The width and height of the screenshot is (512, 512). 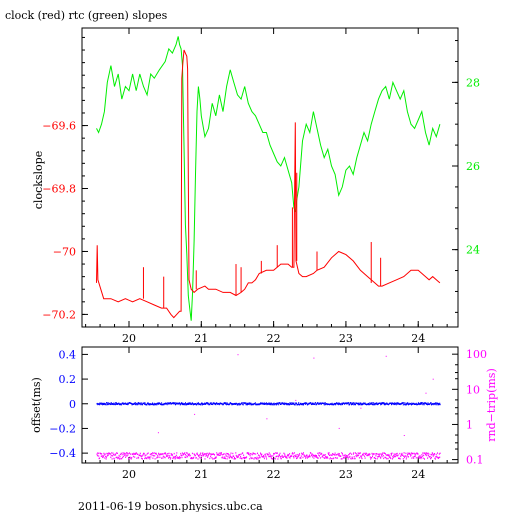 I want to click on bottom-y2-tick-label: 1, so click(x=469, y=424).